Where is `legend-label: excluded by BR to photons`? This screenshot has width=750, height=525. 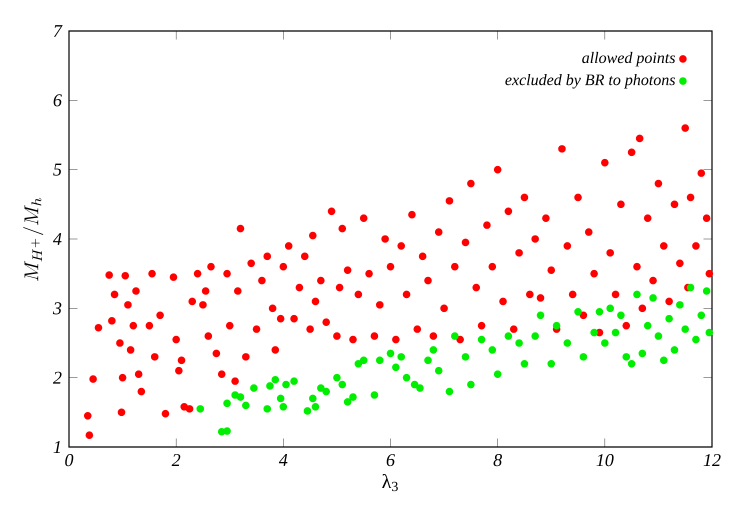
legend-label: excluded by BR to photons is located at coordinates (590, 81).